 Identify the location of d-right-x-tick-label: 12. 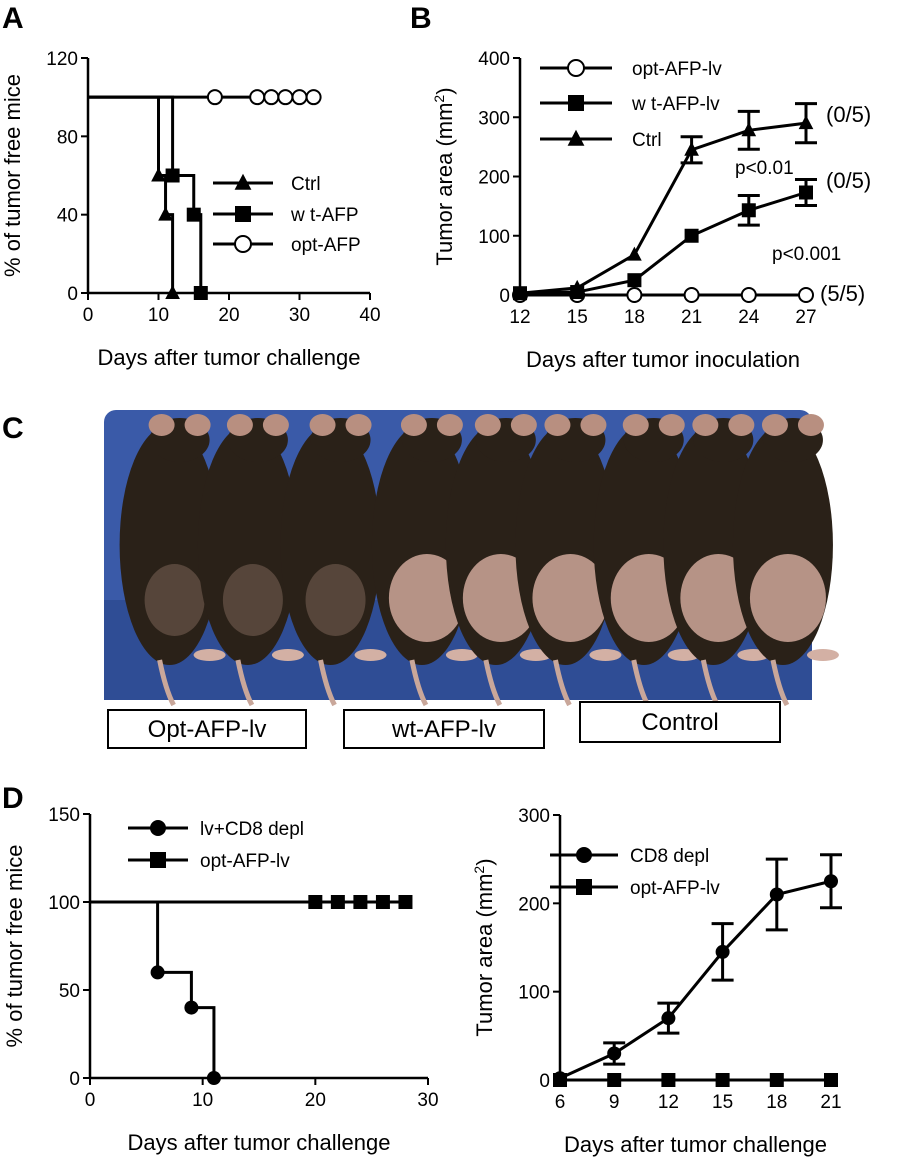
(668, 1102).